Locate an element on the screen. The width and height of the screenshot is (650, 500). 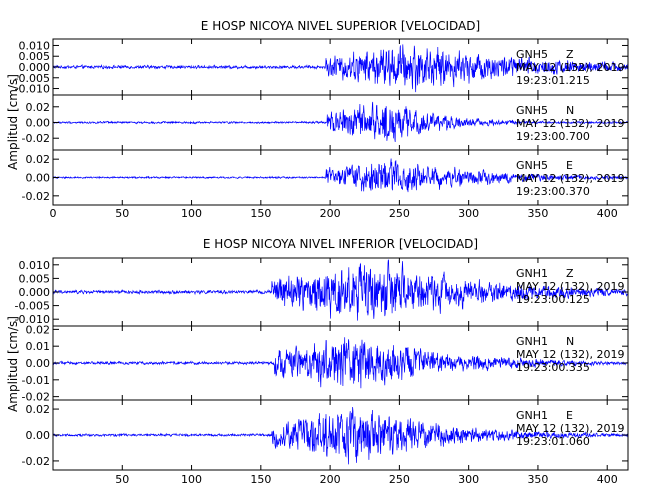
chart-title: E HOSP NICOYA NIVEL INFERIOR [VELOCIDAD] is located at coordinates (340, 244).